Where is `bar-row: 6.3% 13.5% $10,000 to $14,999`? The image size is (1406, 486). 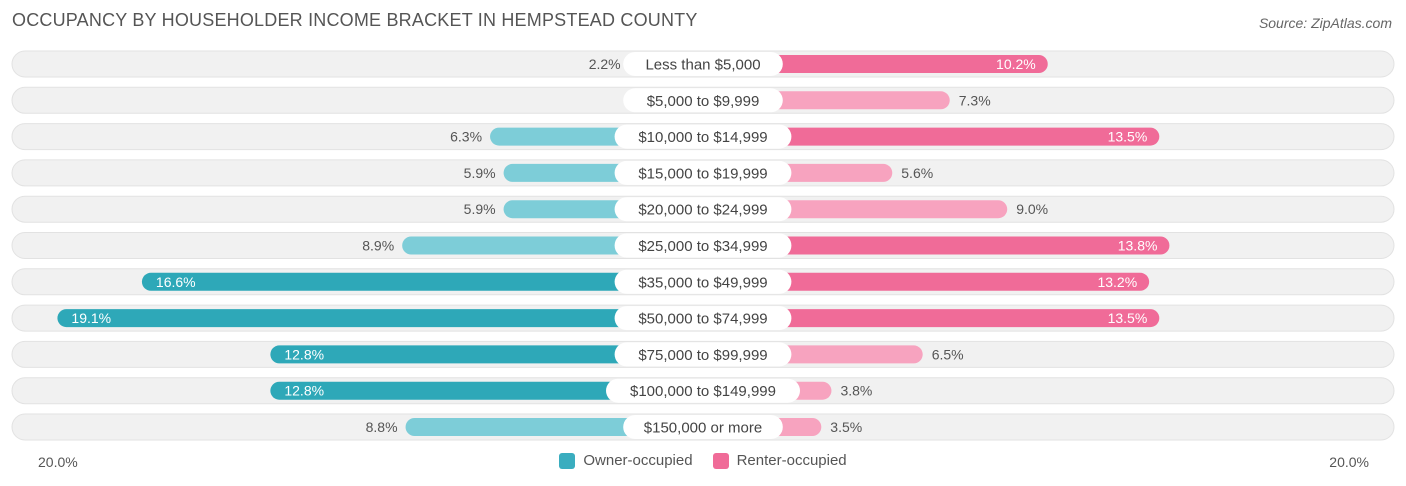 bar-row: 6.3% 13.5% $10,000 to $14,999 is located at coordinates (703, 137).